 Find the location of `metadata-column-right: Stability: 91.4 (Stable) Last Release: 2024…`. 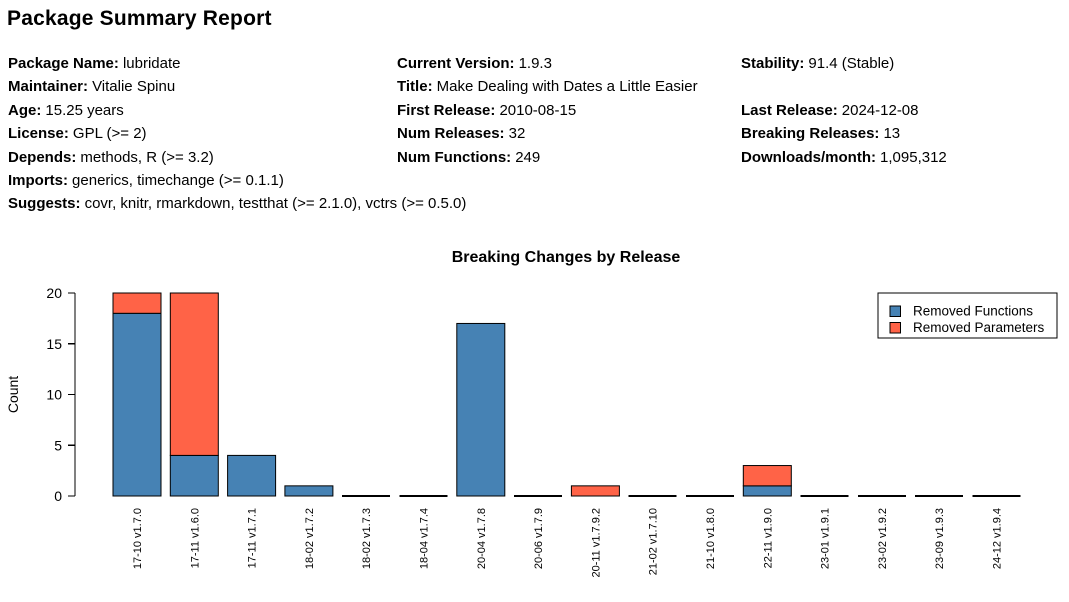

metadata-column-right: Stability: 91.4 (Stable) Last Release: 2024… is located at coordinates (844, 110).